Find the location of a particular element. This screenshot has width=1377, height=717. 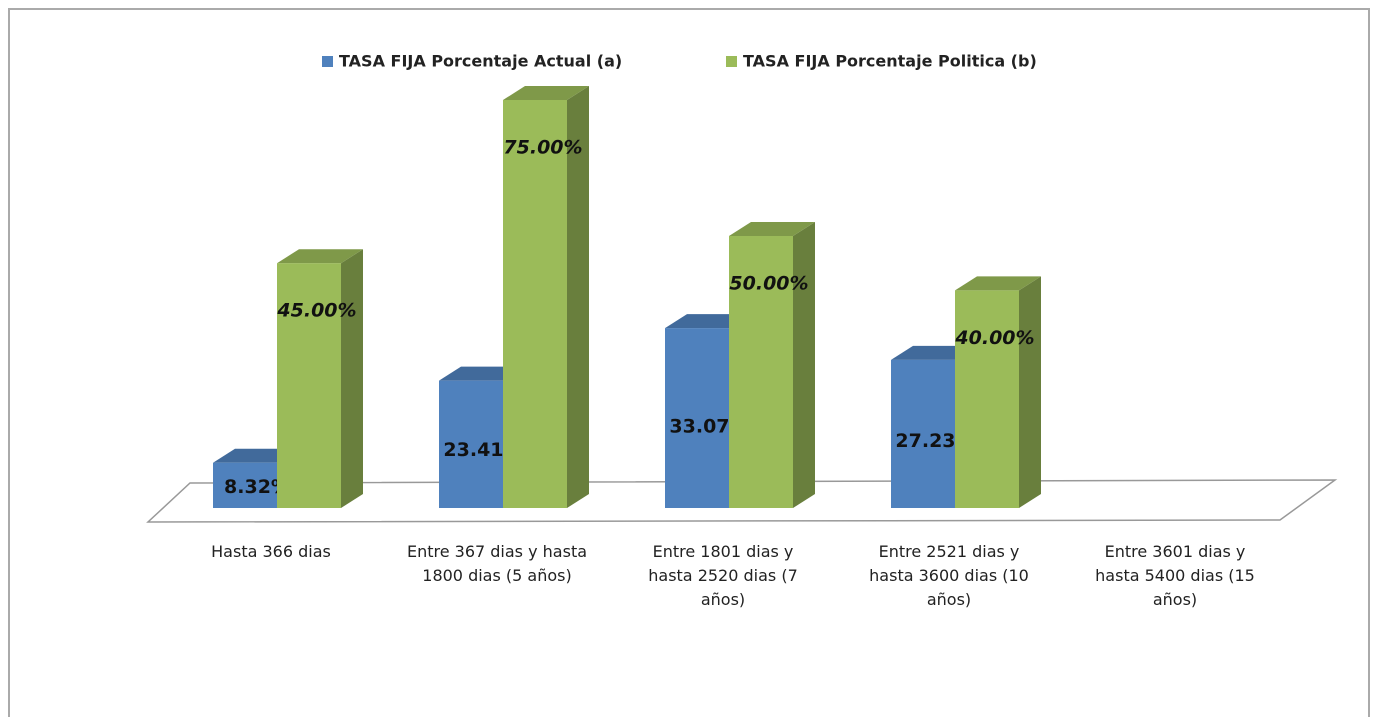

data-label: 27.23% is located at coordinates (934, 441).